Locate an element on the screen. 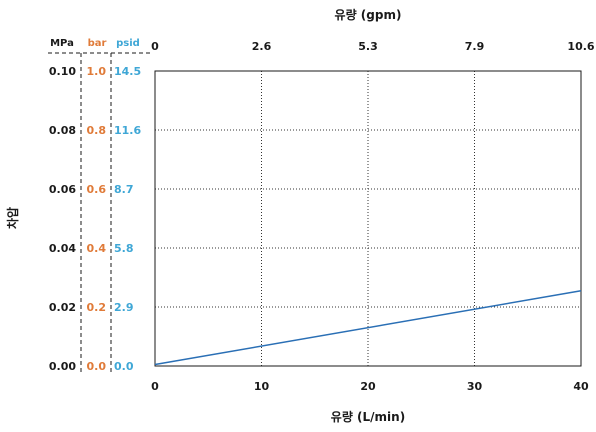 This screenshot has height=432, width=596. x2-tick-label: 0 is located at coordinates (155, 46).